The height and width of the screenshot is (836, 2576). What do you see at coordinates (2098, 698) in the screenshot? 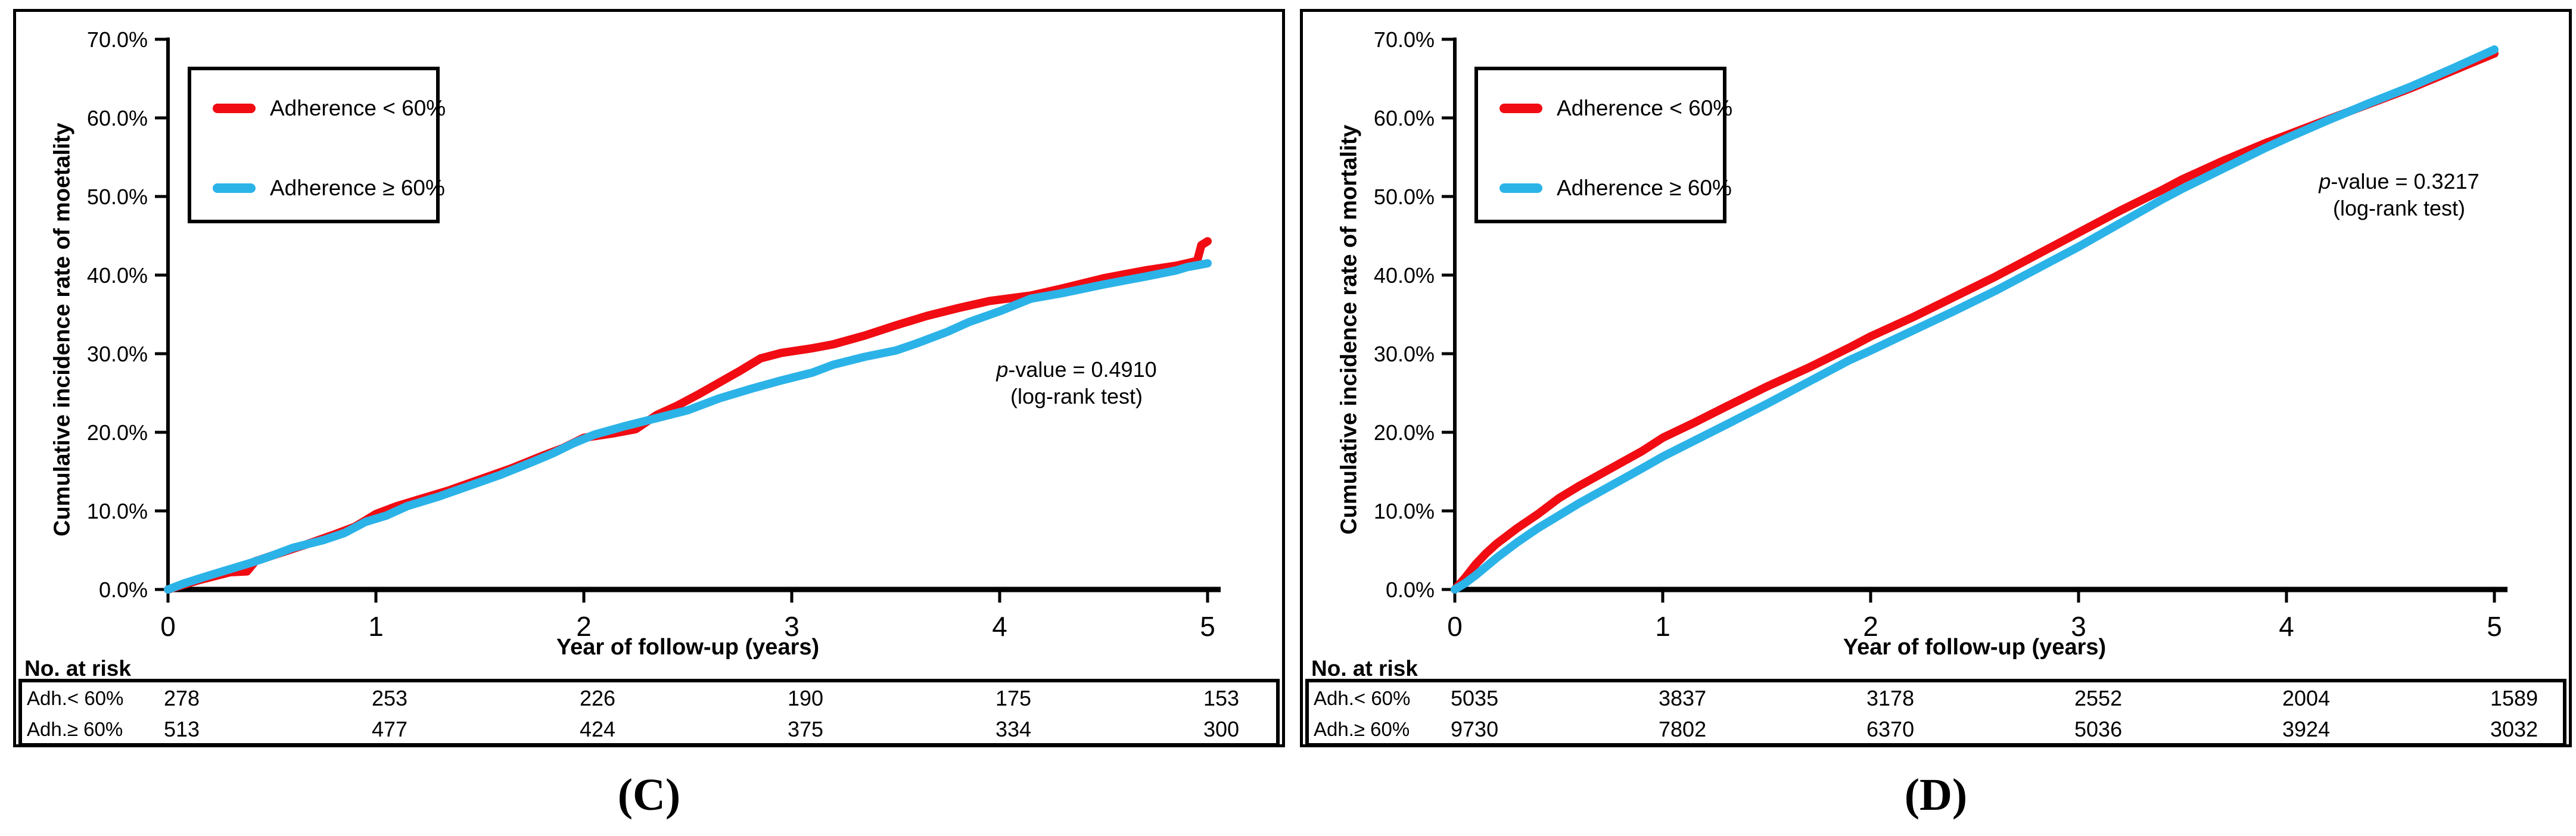
I see `risk-value: 2552` at bounding box center [2098, 698].